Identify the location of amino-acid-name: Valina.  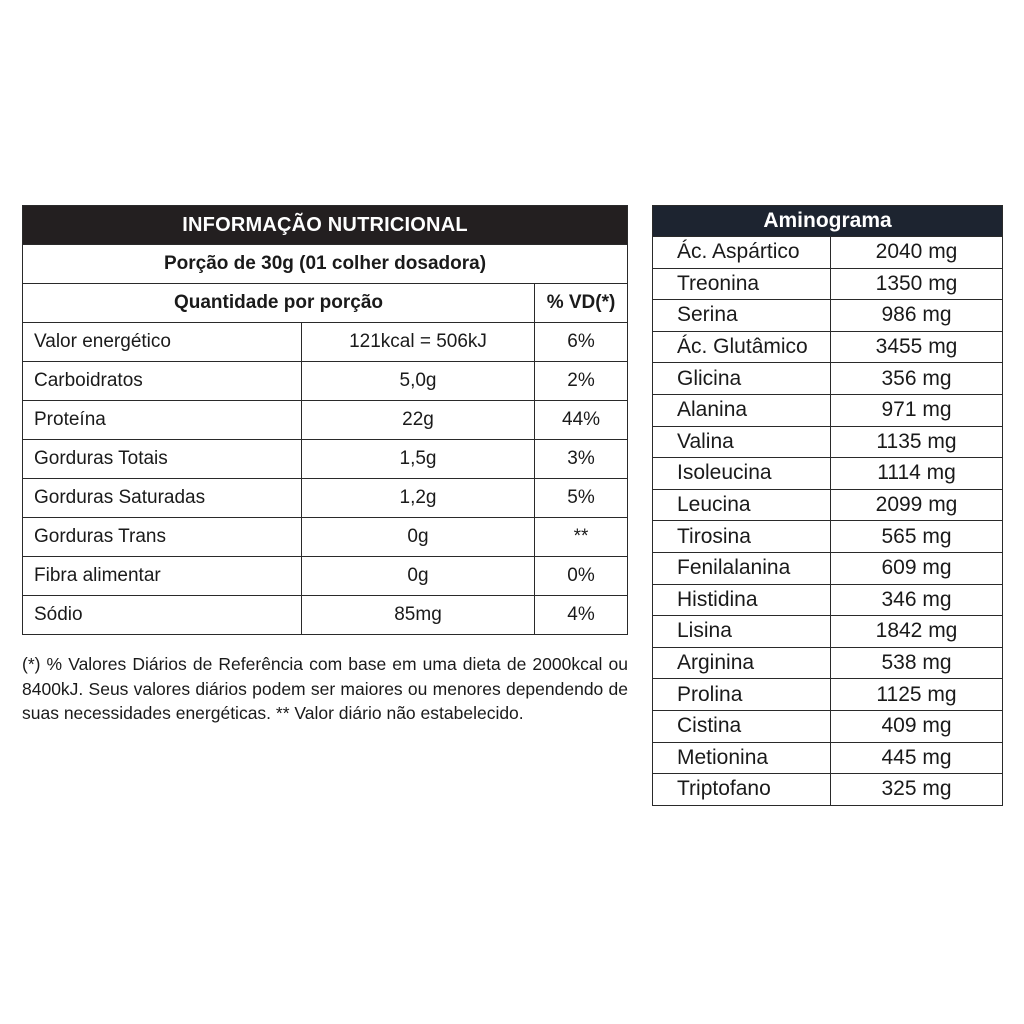
(741, 442).